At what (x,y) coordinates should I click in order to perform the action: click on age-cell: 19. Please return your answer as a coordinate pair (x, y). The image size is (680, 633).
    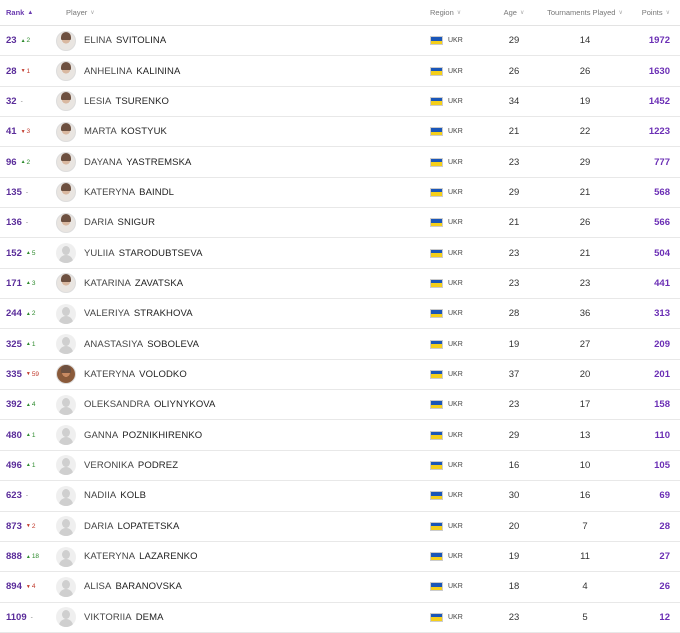
    Looking at the image, I should click on (514, 344).